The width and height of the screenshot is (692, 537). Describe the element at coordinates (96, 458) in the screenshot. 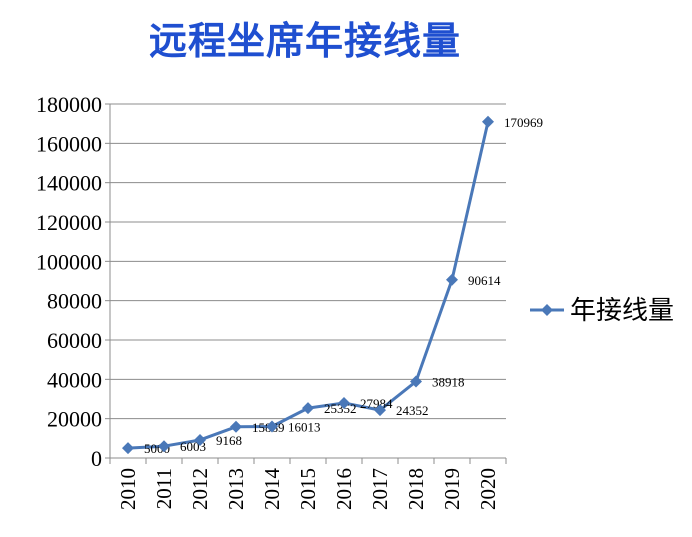

I see `y-tick-label: 0` at that location.